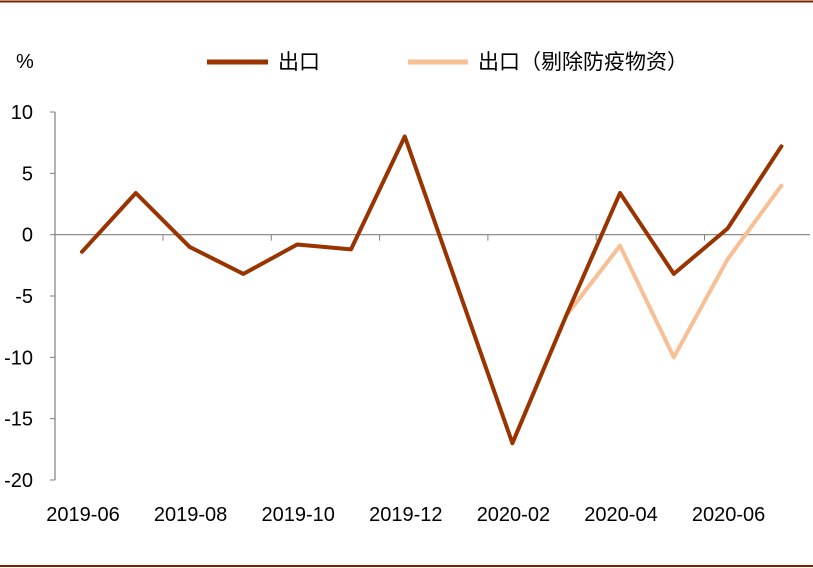 The height and width of the screenshot is (568, 813). I want to click on x-tick-label: 2019-10, so click(297, 515).